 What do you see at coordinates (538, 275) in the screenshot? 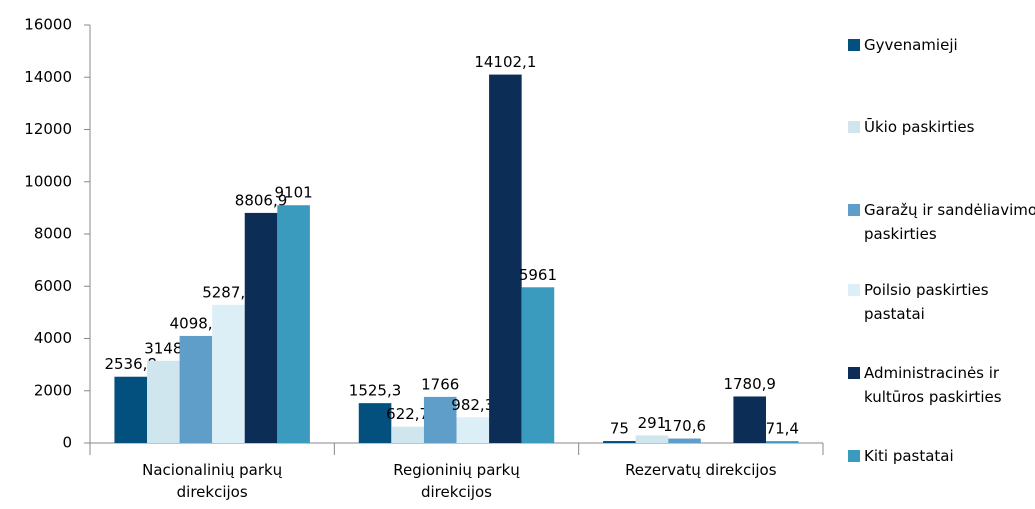
I see `data-label: 5961` at bounding box center [538, 275].